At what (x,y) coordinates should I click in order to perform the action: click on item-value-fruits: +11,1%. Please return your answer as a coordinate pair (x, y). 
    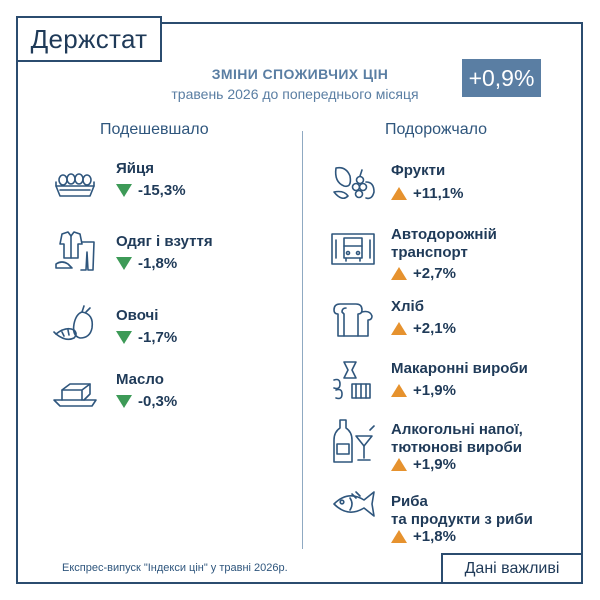
    Looking at the image, I should click on (427, 193).